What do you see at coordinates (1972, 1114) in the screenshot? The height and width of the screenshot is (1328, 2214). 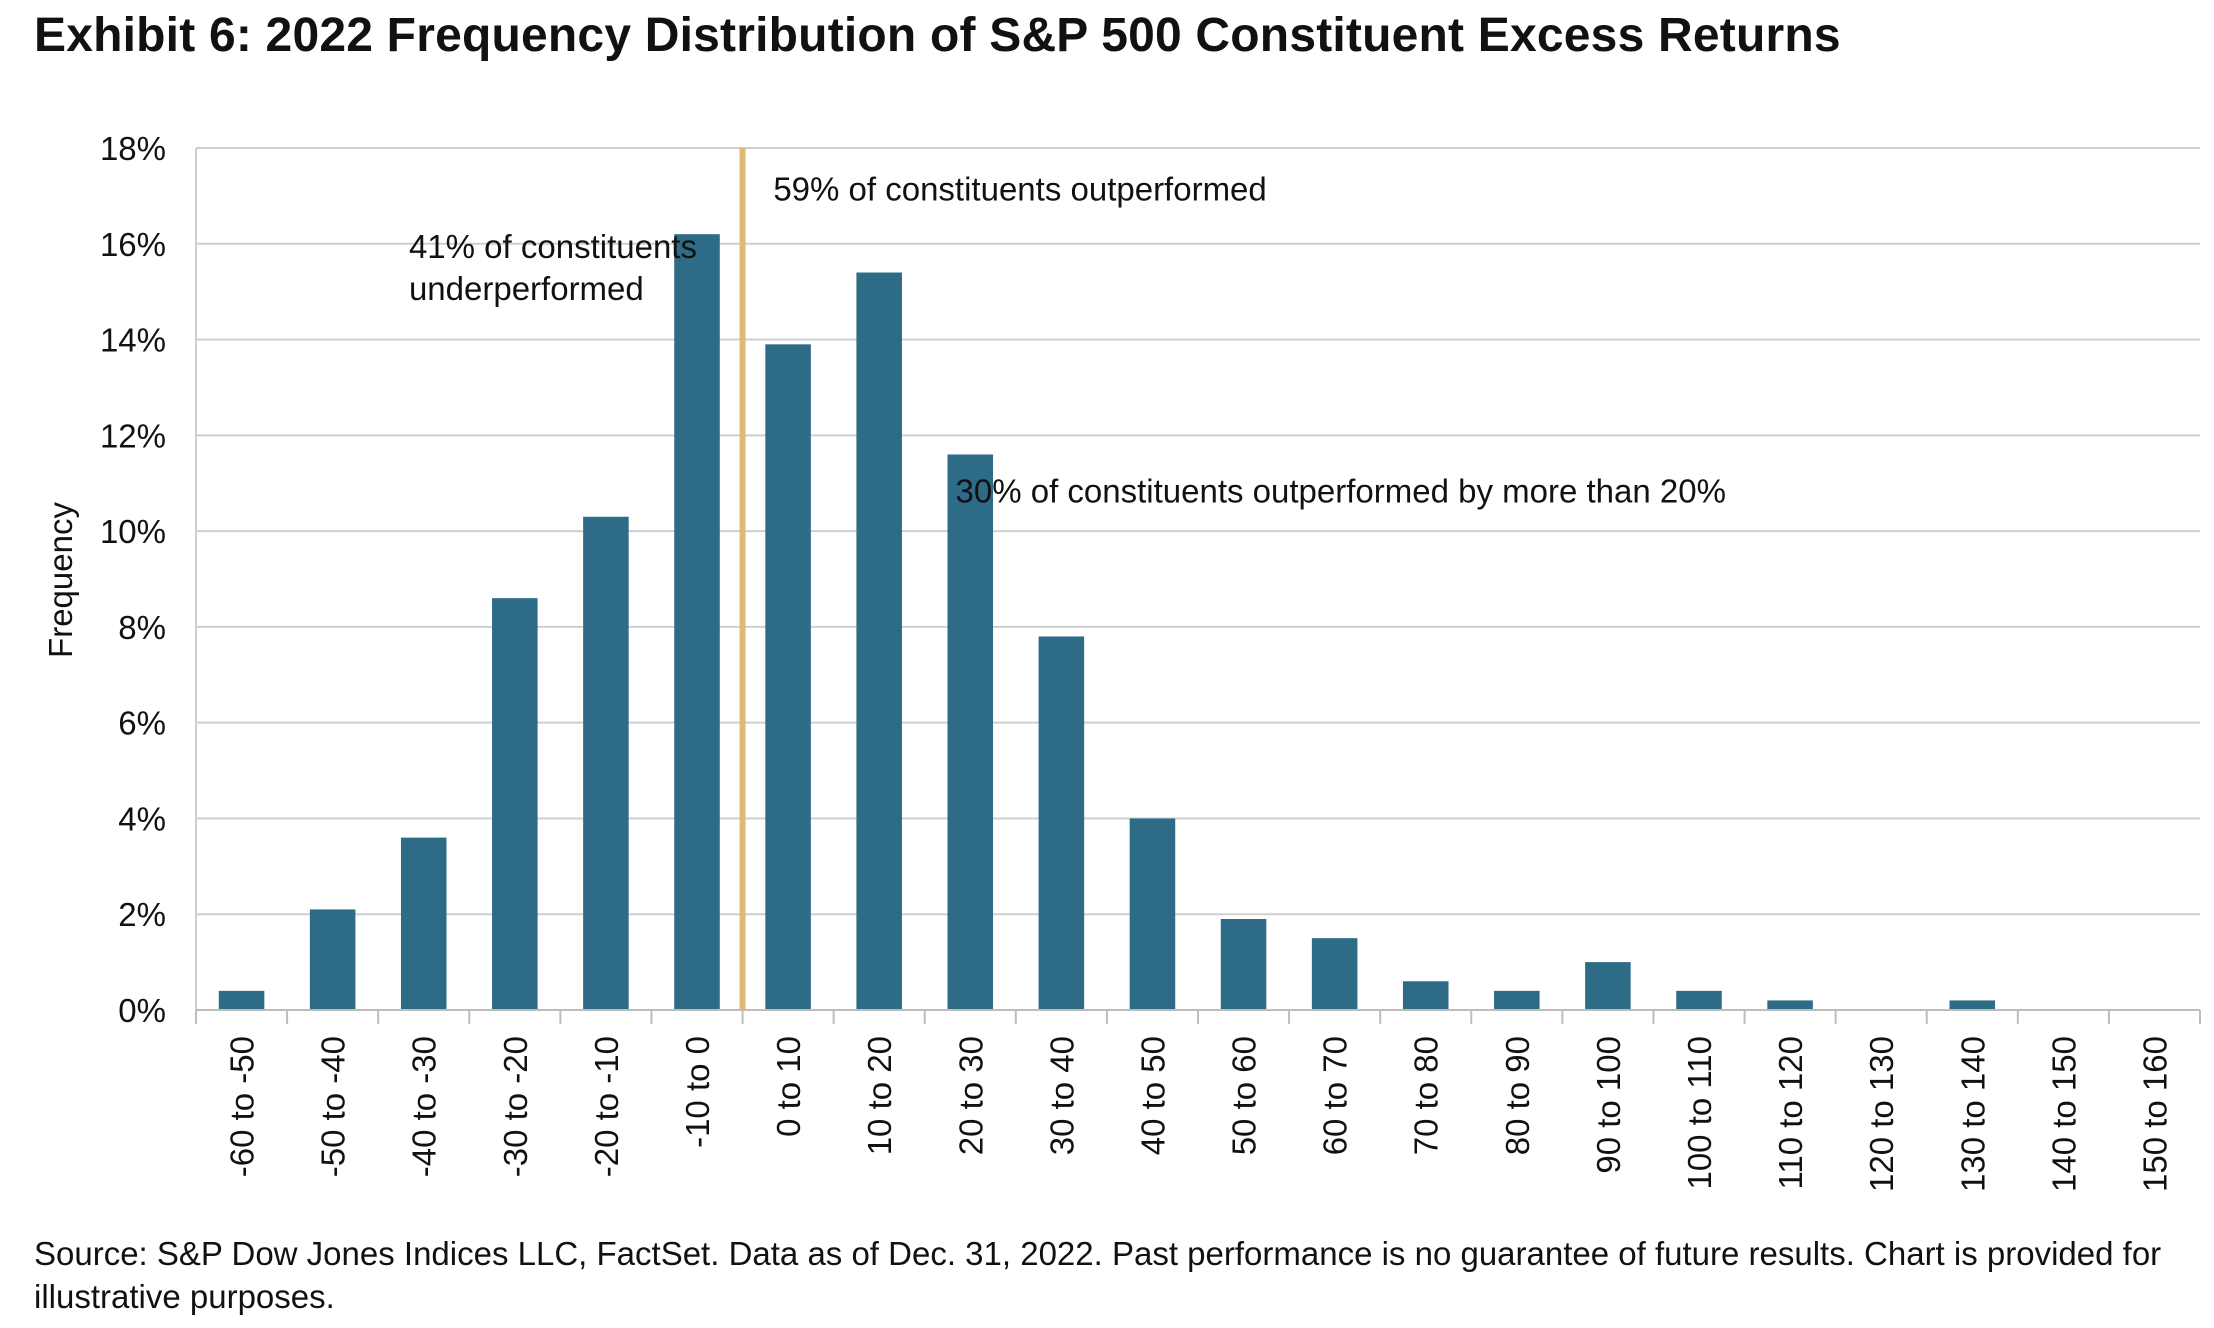 I see `x-tick-label: 130 to 140` at bounding box center [1972, 1114].